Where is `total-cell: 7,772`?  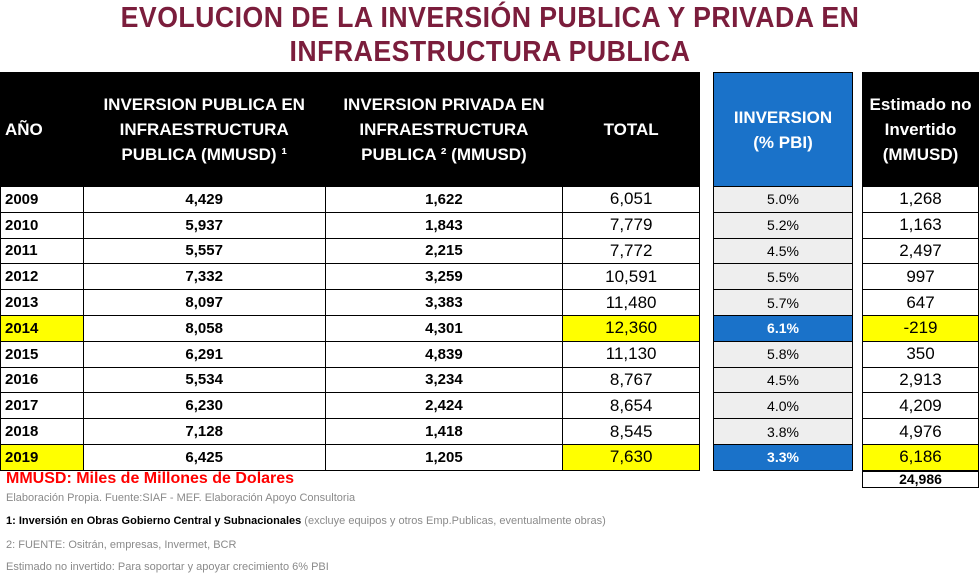 total-cell: 7,772 is located at coordinates (631, 251).